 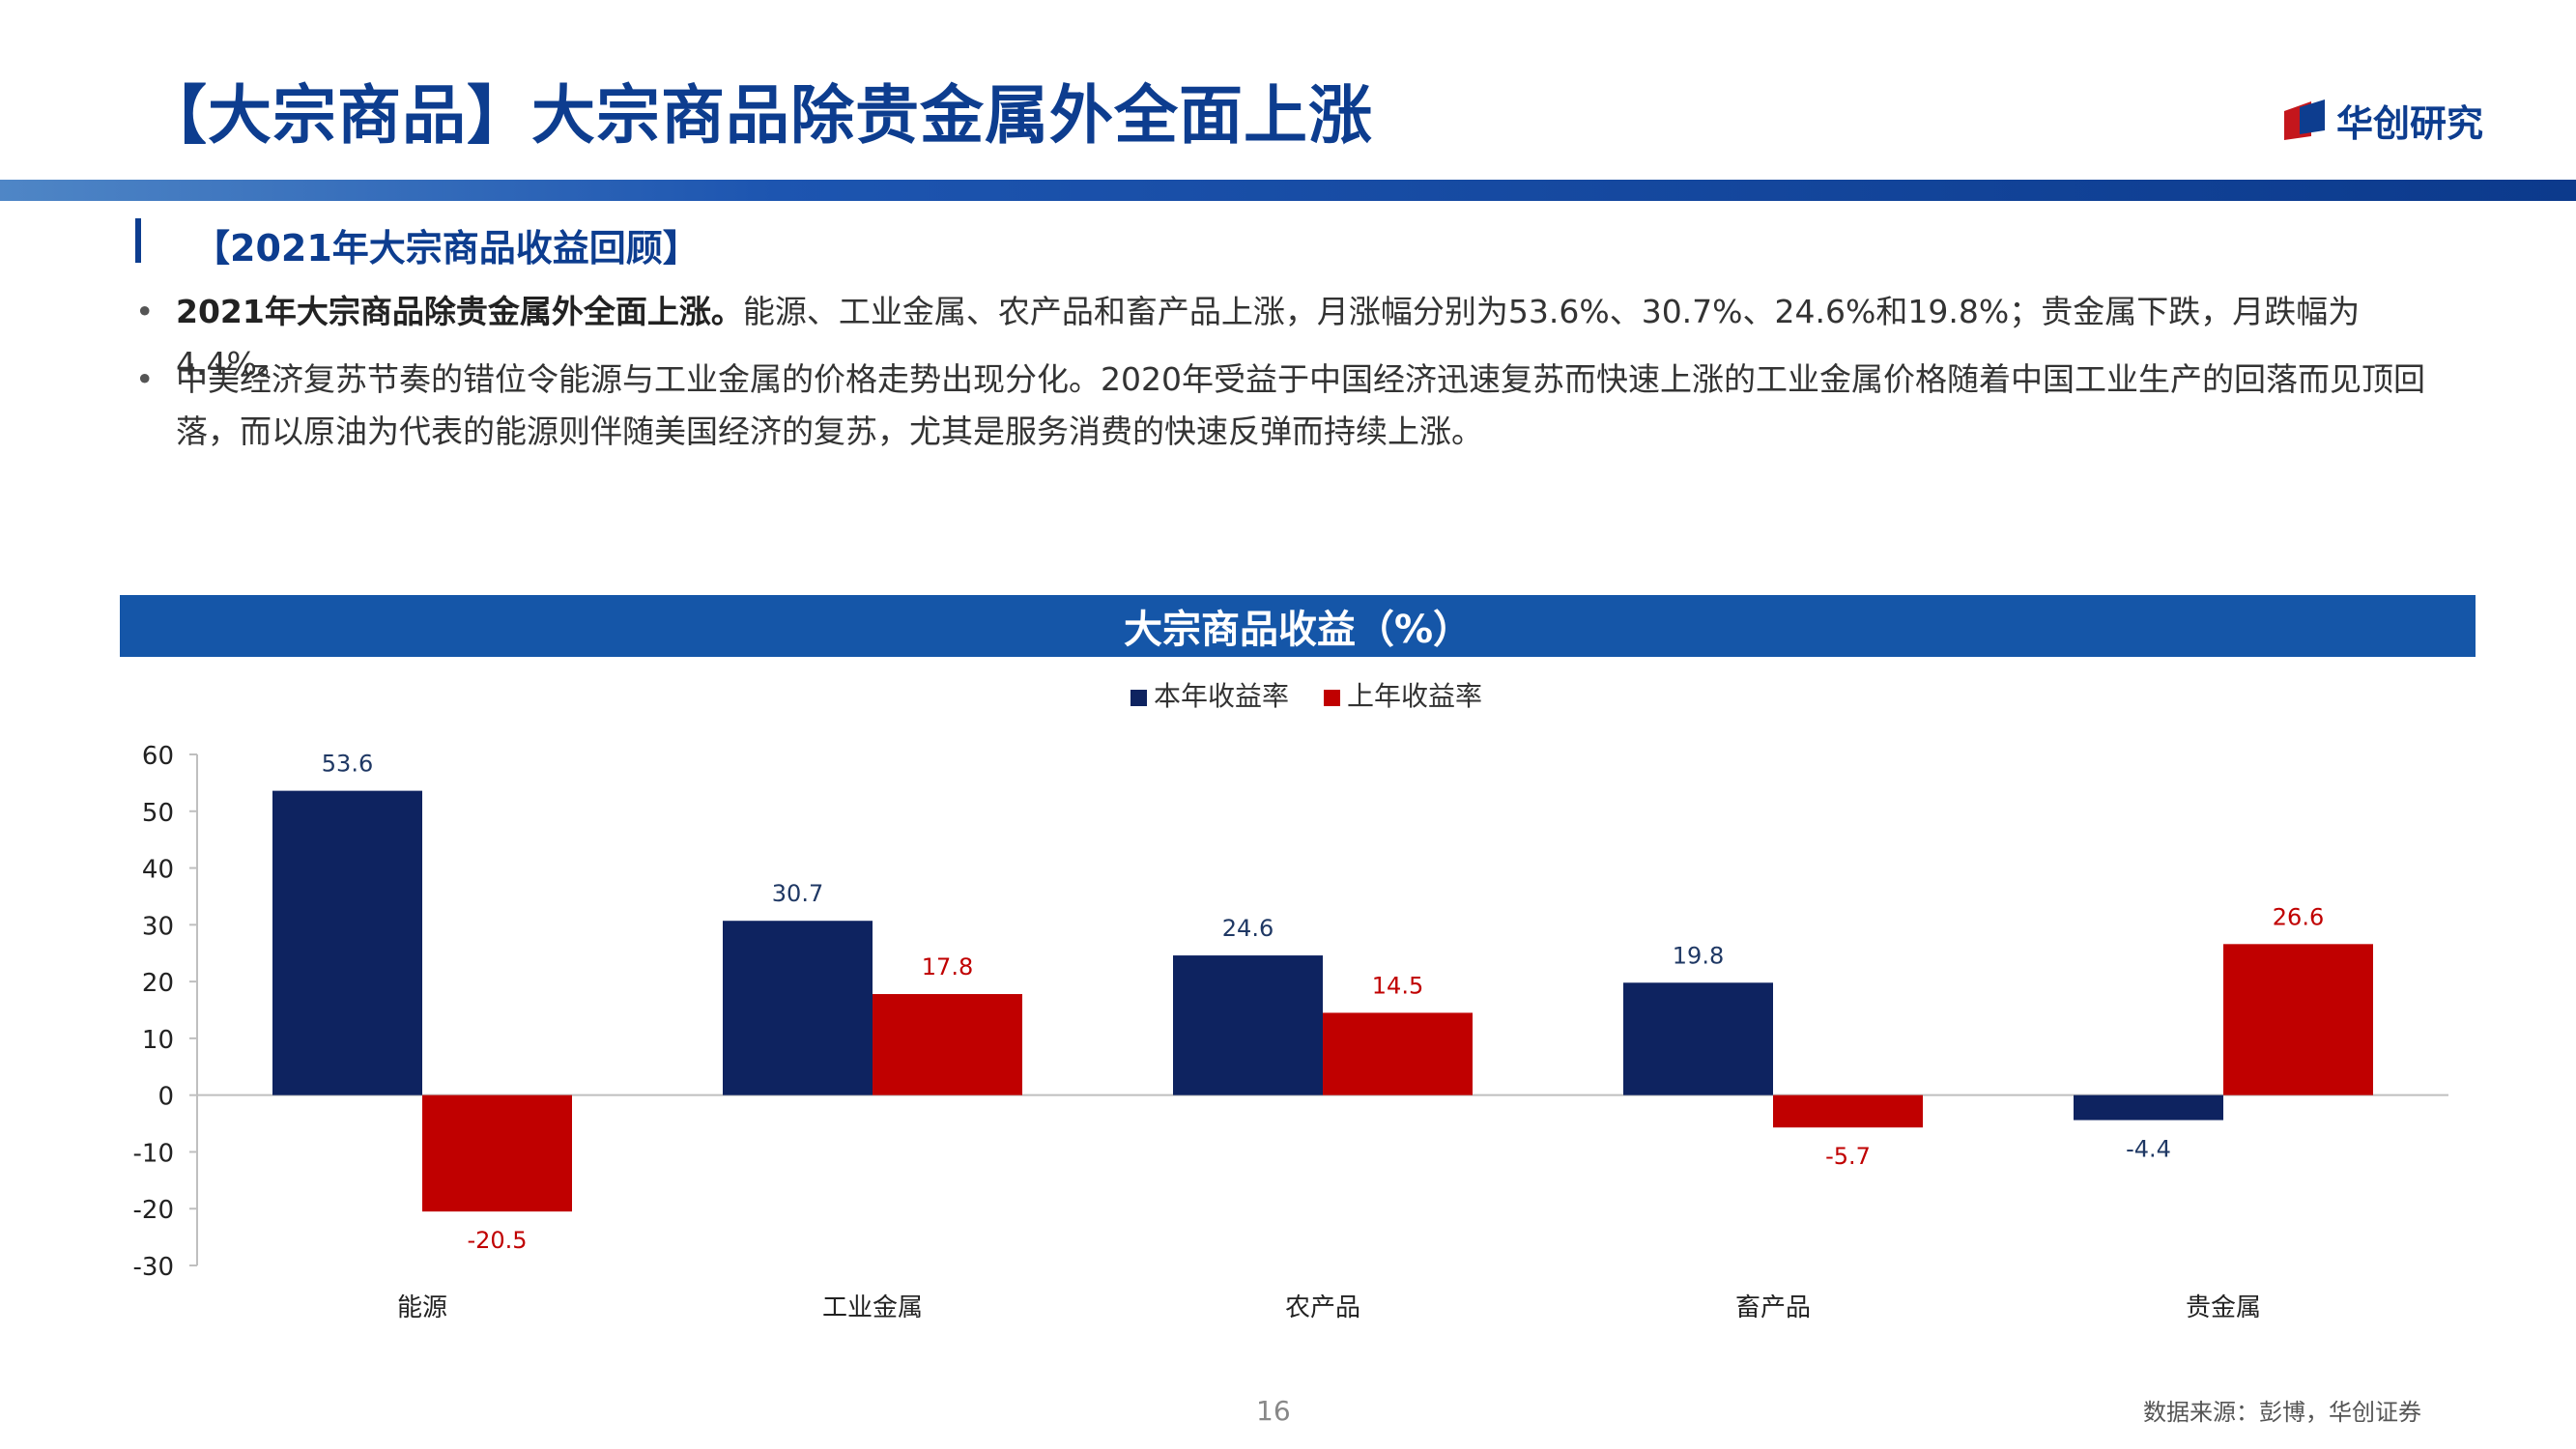 I want to click on data-label: -5.7, so click(x=1848, y=1156).